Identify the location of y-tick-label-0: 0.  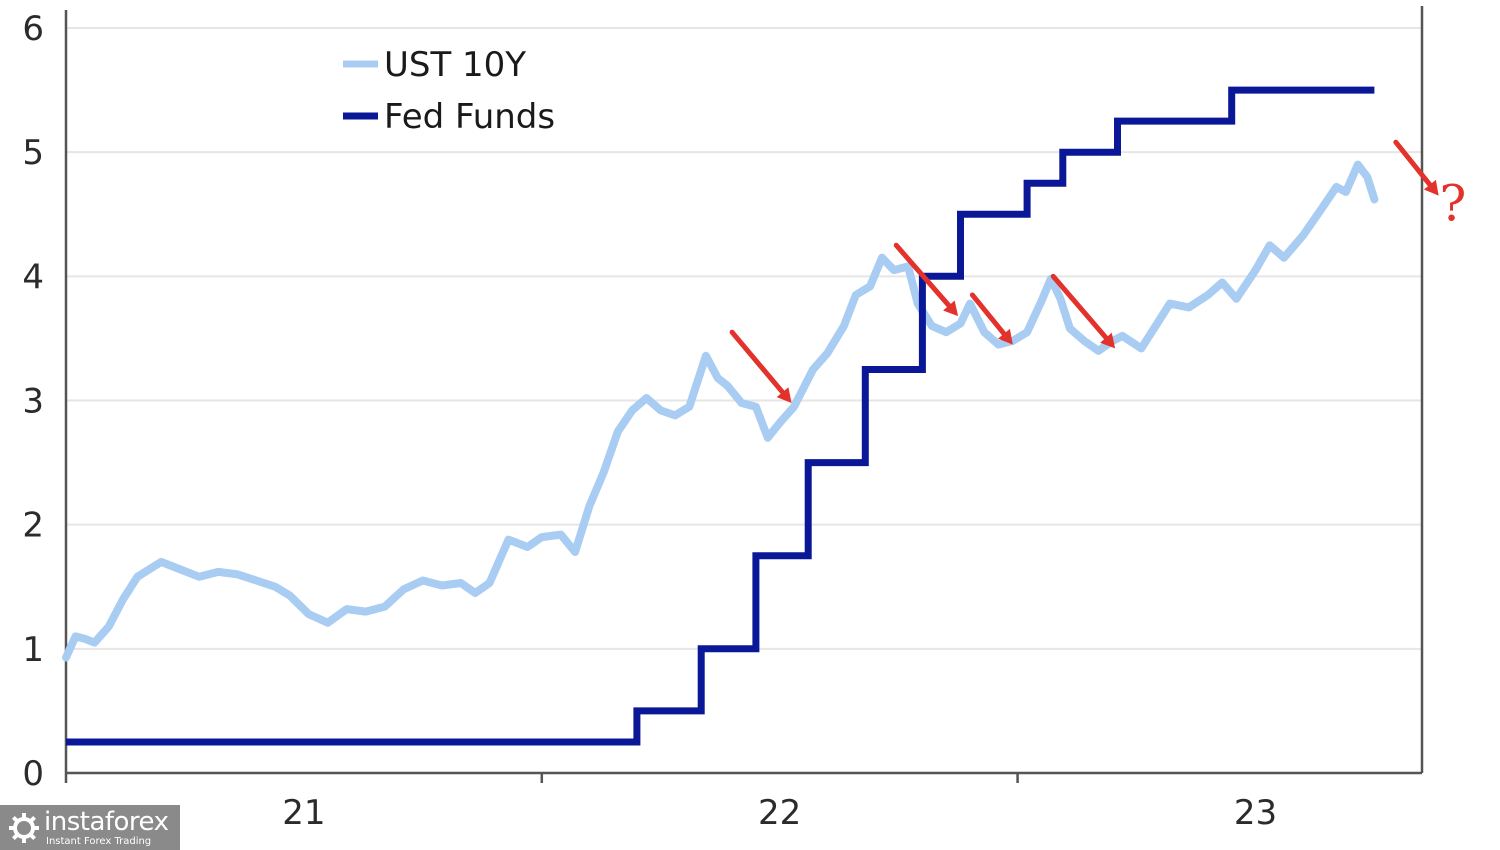
(33, 774).